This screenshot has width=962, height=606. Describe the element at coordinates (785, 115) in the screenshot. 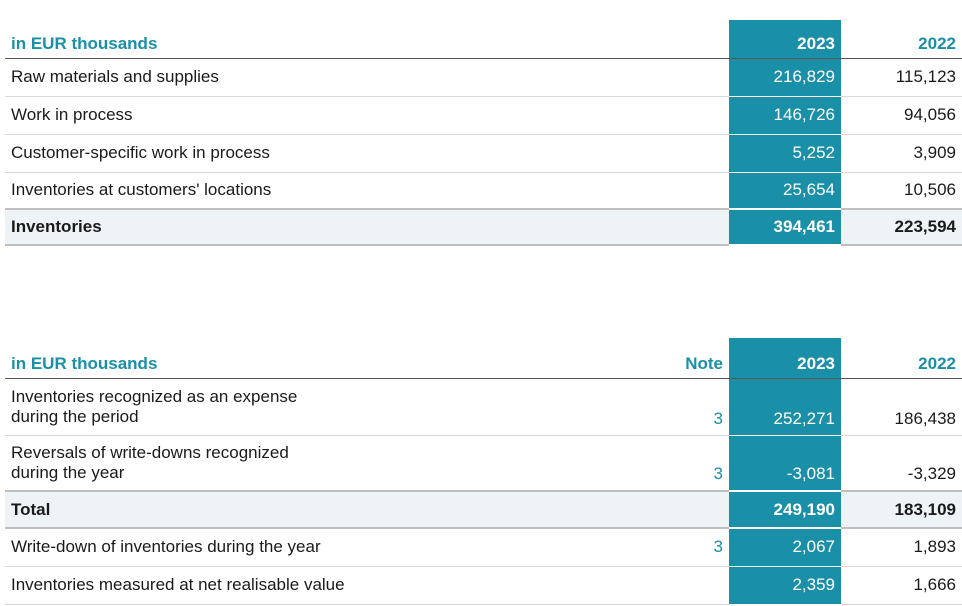

I see `value-2023: 146,726` at that location.